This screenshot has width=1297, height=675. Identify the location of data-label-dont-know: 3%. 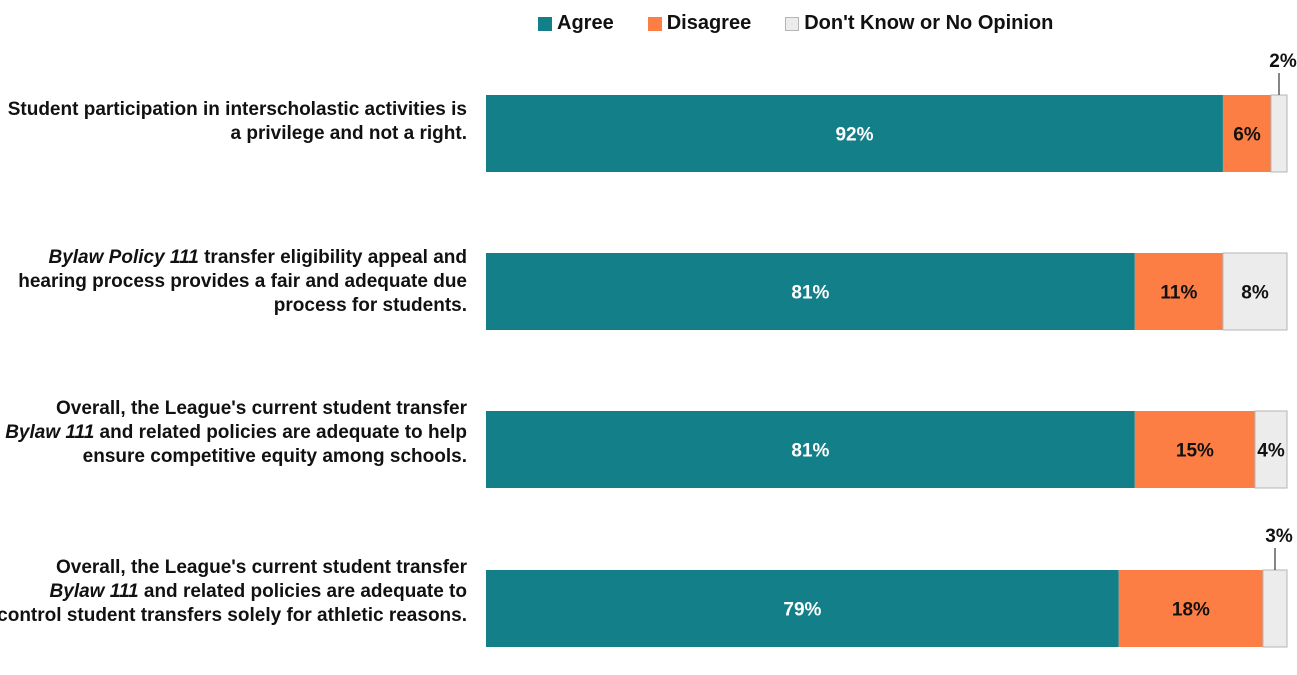
(1279, 536).